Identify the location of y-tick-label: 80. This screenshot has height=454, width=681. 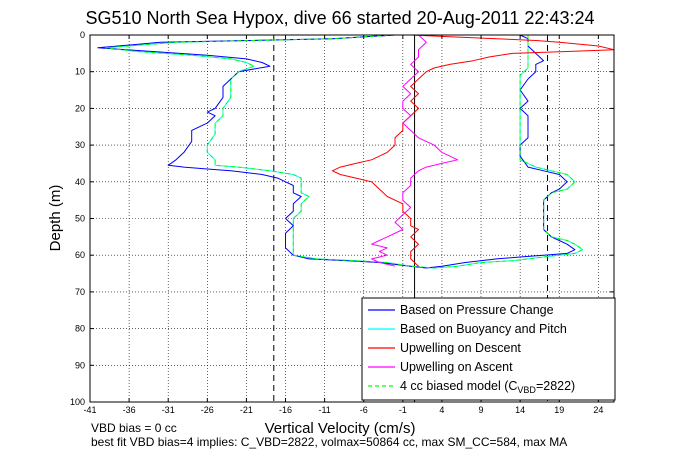
(80, 329).